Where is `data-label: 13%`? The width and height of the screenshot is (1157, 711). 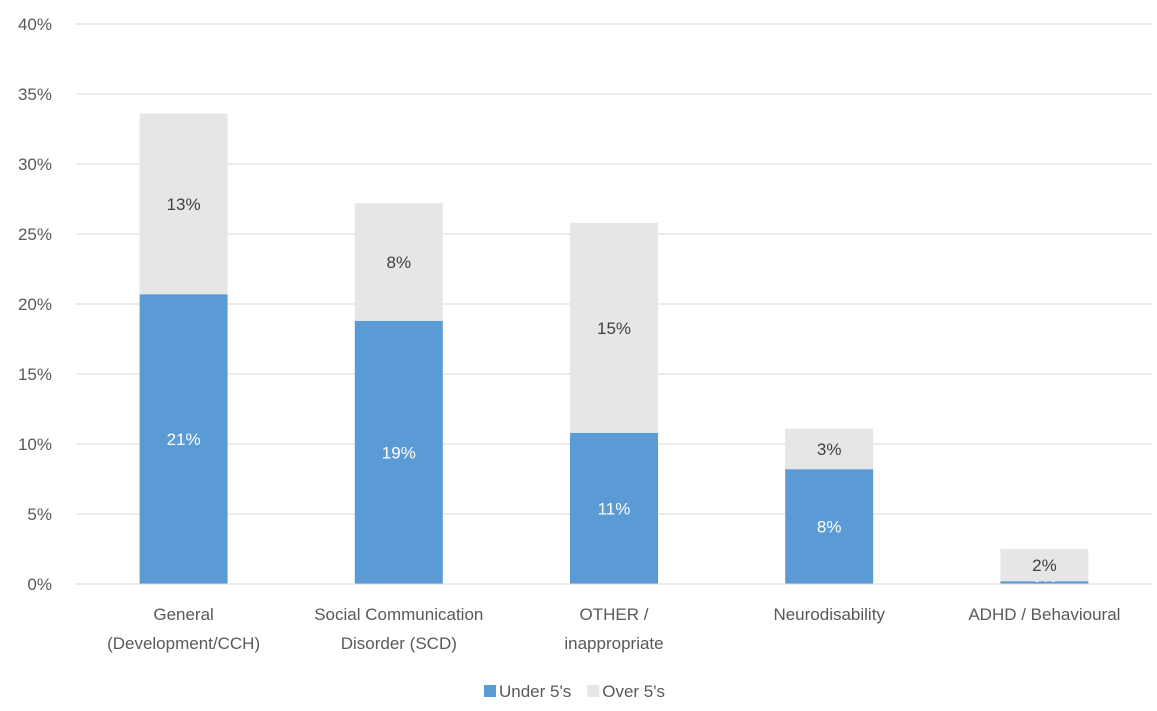
data-label: 13% is located at coordinates (184, 204).